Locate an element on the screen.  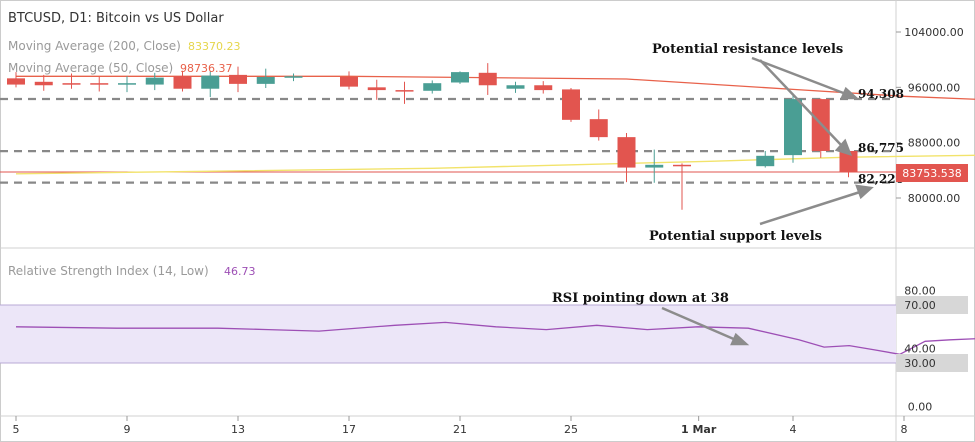
x-tick-label-5: 25 is located at coordinates (571, 429).